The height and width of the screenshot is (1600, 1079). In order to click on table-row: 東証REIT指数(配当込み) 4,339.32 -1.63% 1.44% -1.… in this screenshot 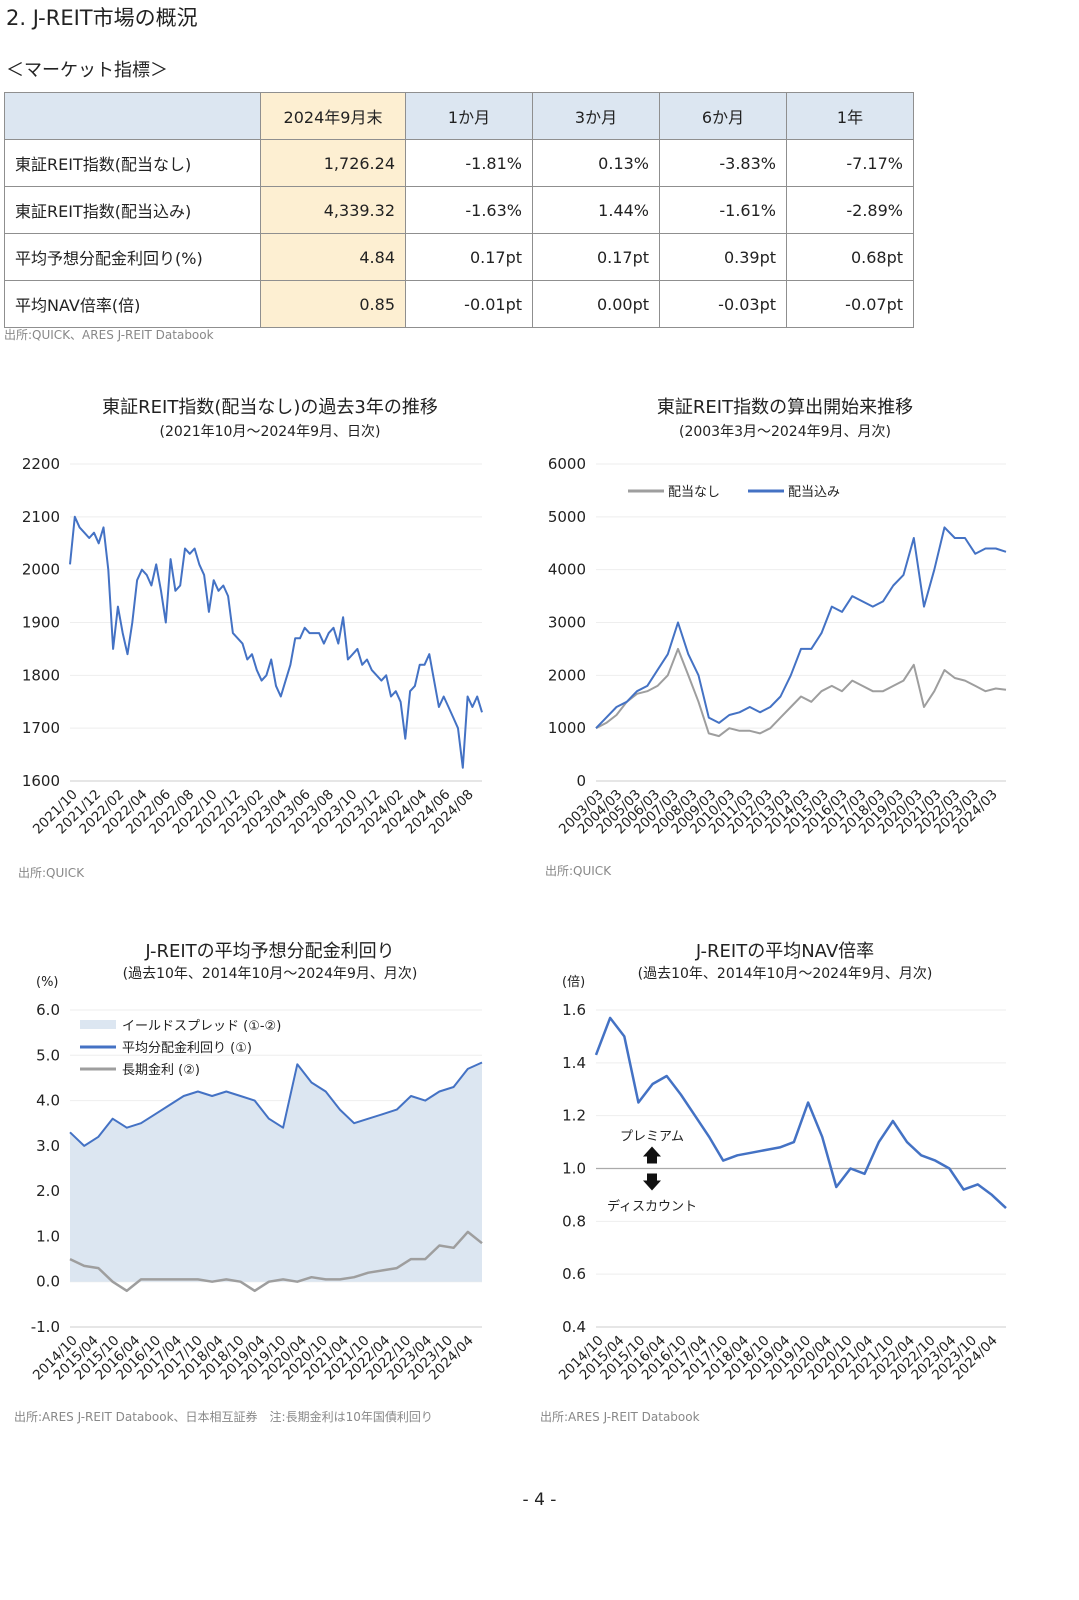, I will do `click(459, 210)`.